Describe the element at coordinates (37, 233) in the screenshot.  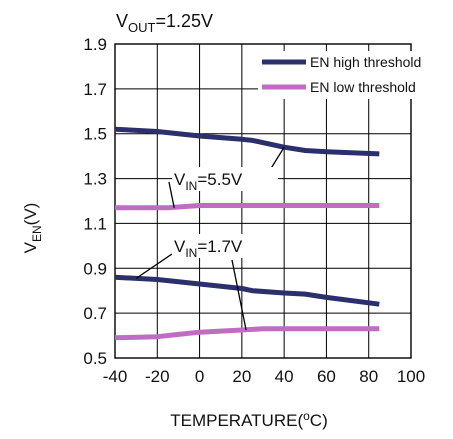
I see `y-axis-label-sub: EN` at that location.